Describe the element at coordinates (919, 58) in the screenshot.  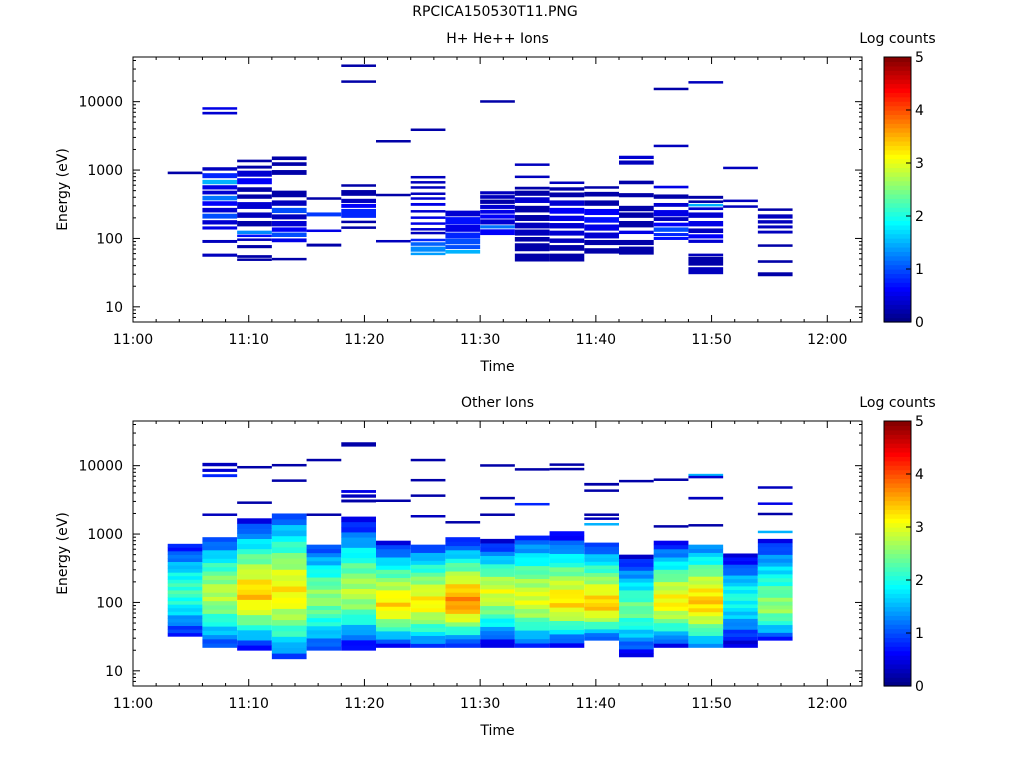
I see `colorbar-tick-label: 5` at that location.